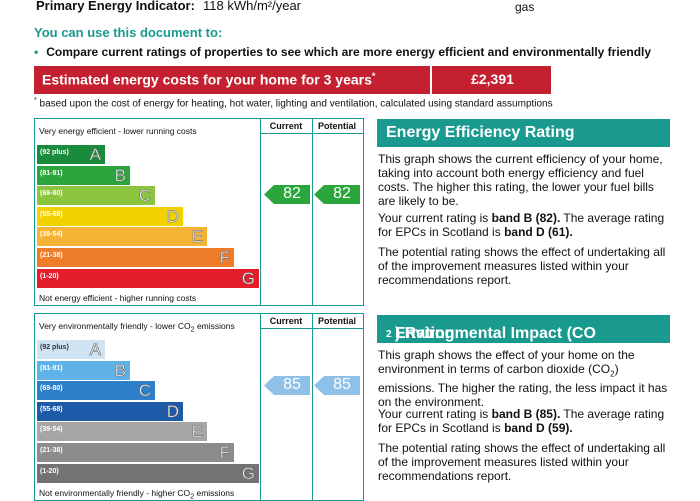  What do you see at coordinates (128, 32) in the screenshot?
I see `uses-heading: You can use this document to:` at bounding box center [128, 32].